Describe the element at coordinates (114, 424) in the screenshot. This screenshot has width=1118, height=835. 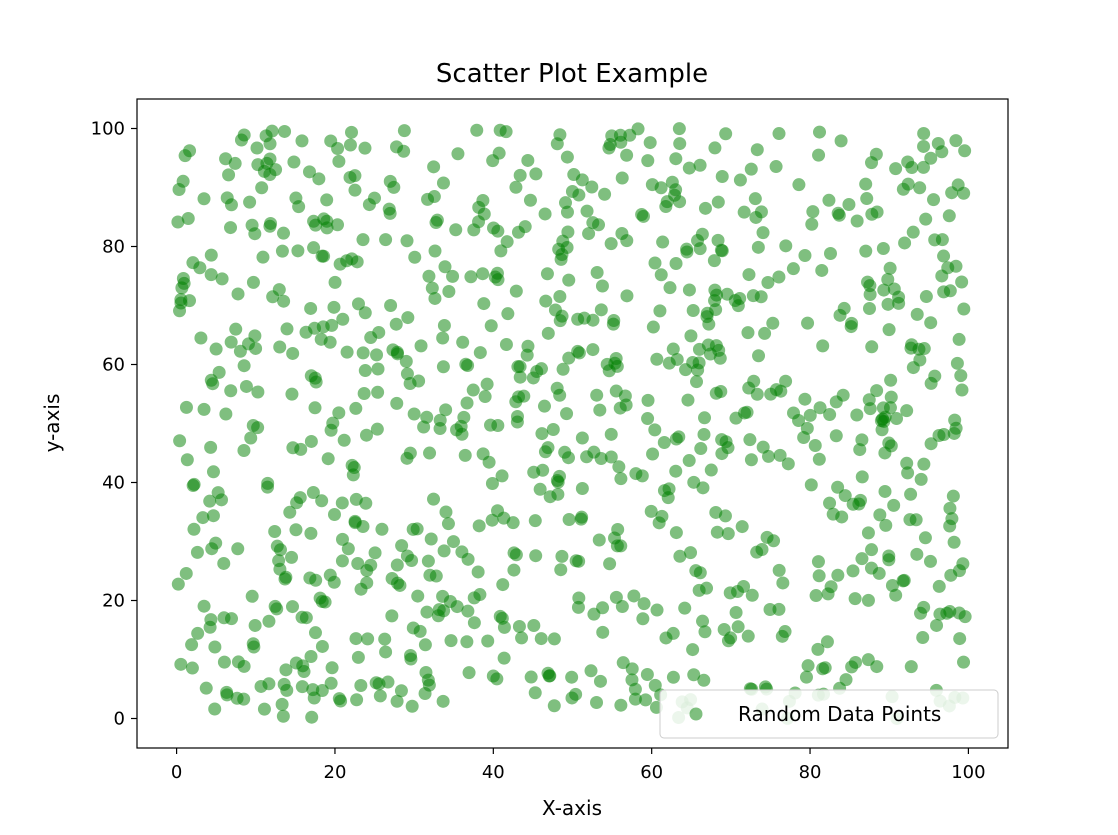
I see `y-axis: 0 20 40 60 80 100` at that location.